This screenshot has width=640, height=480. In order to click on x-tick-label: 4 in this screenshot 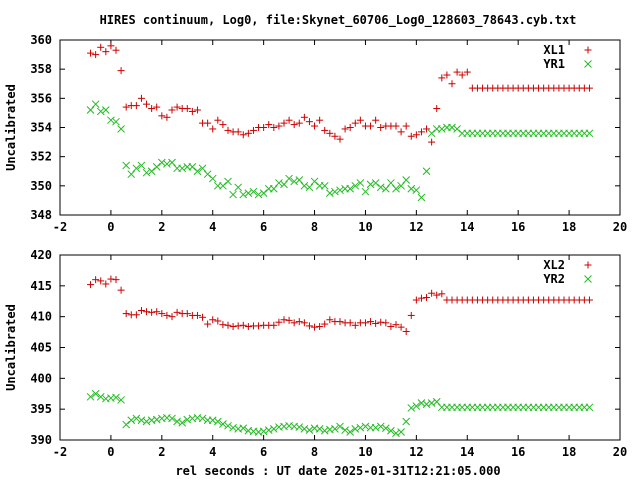, I will do `click(212, 452)`.